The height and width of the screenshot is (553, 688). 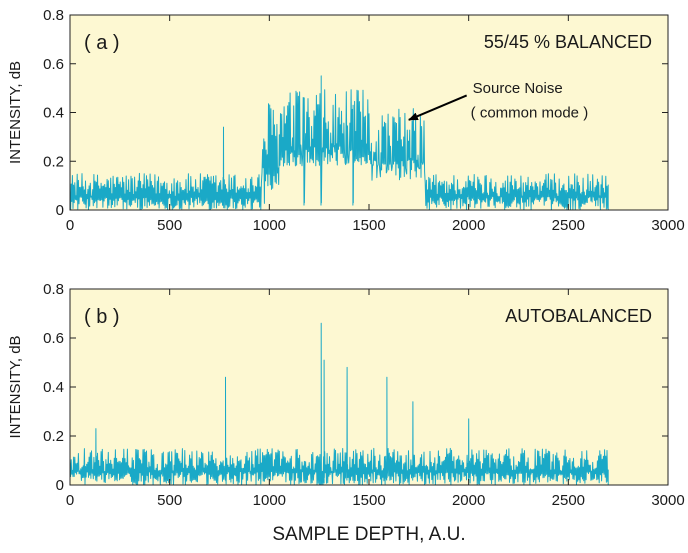 What do you see at coordinates (102, 317) in the screenshot?
I see `panel-label-b: ( b )` at bounding box center [102, 317].